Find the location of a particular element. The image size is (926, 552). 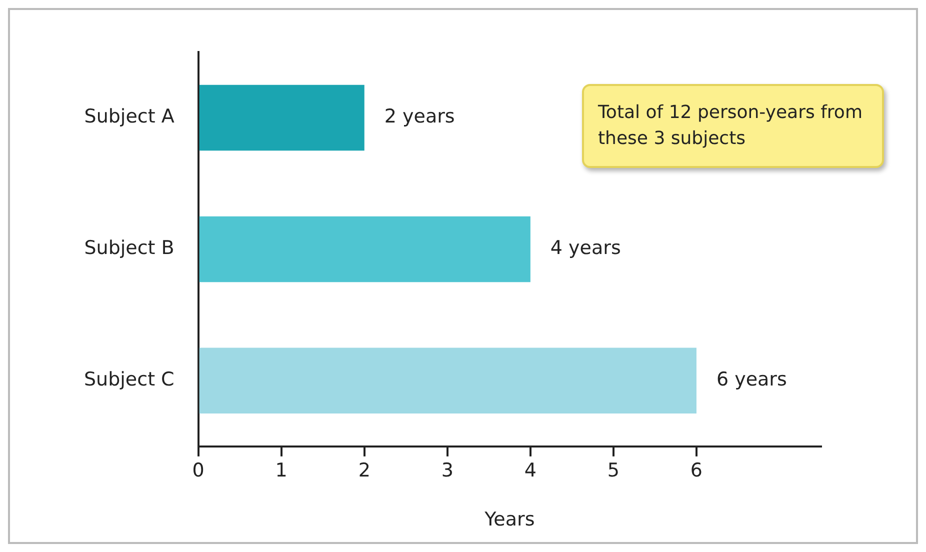

y-tick-label: Subject B is located at coordinates (129, 248).